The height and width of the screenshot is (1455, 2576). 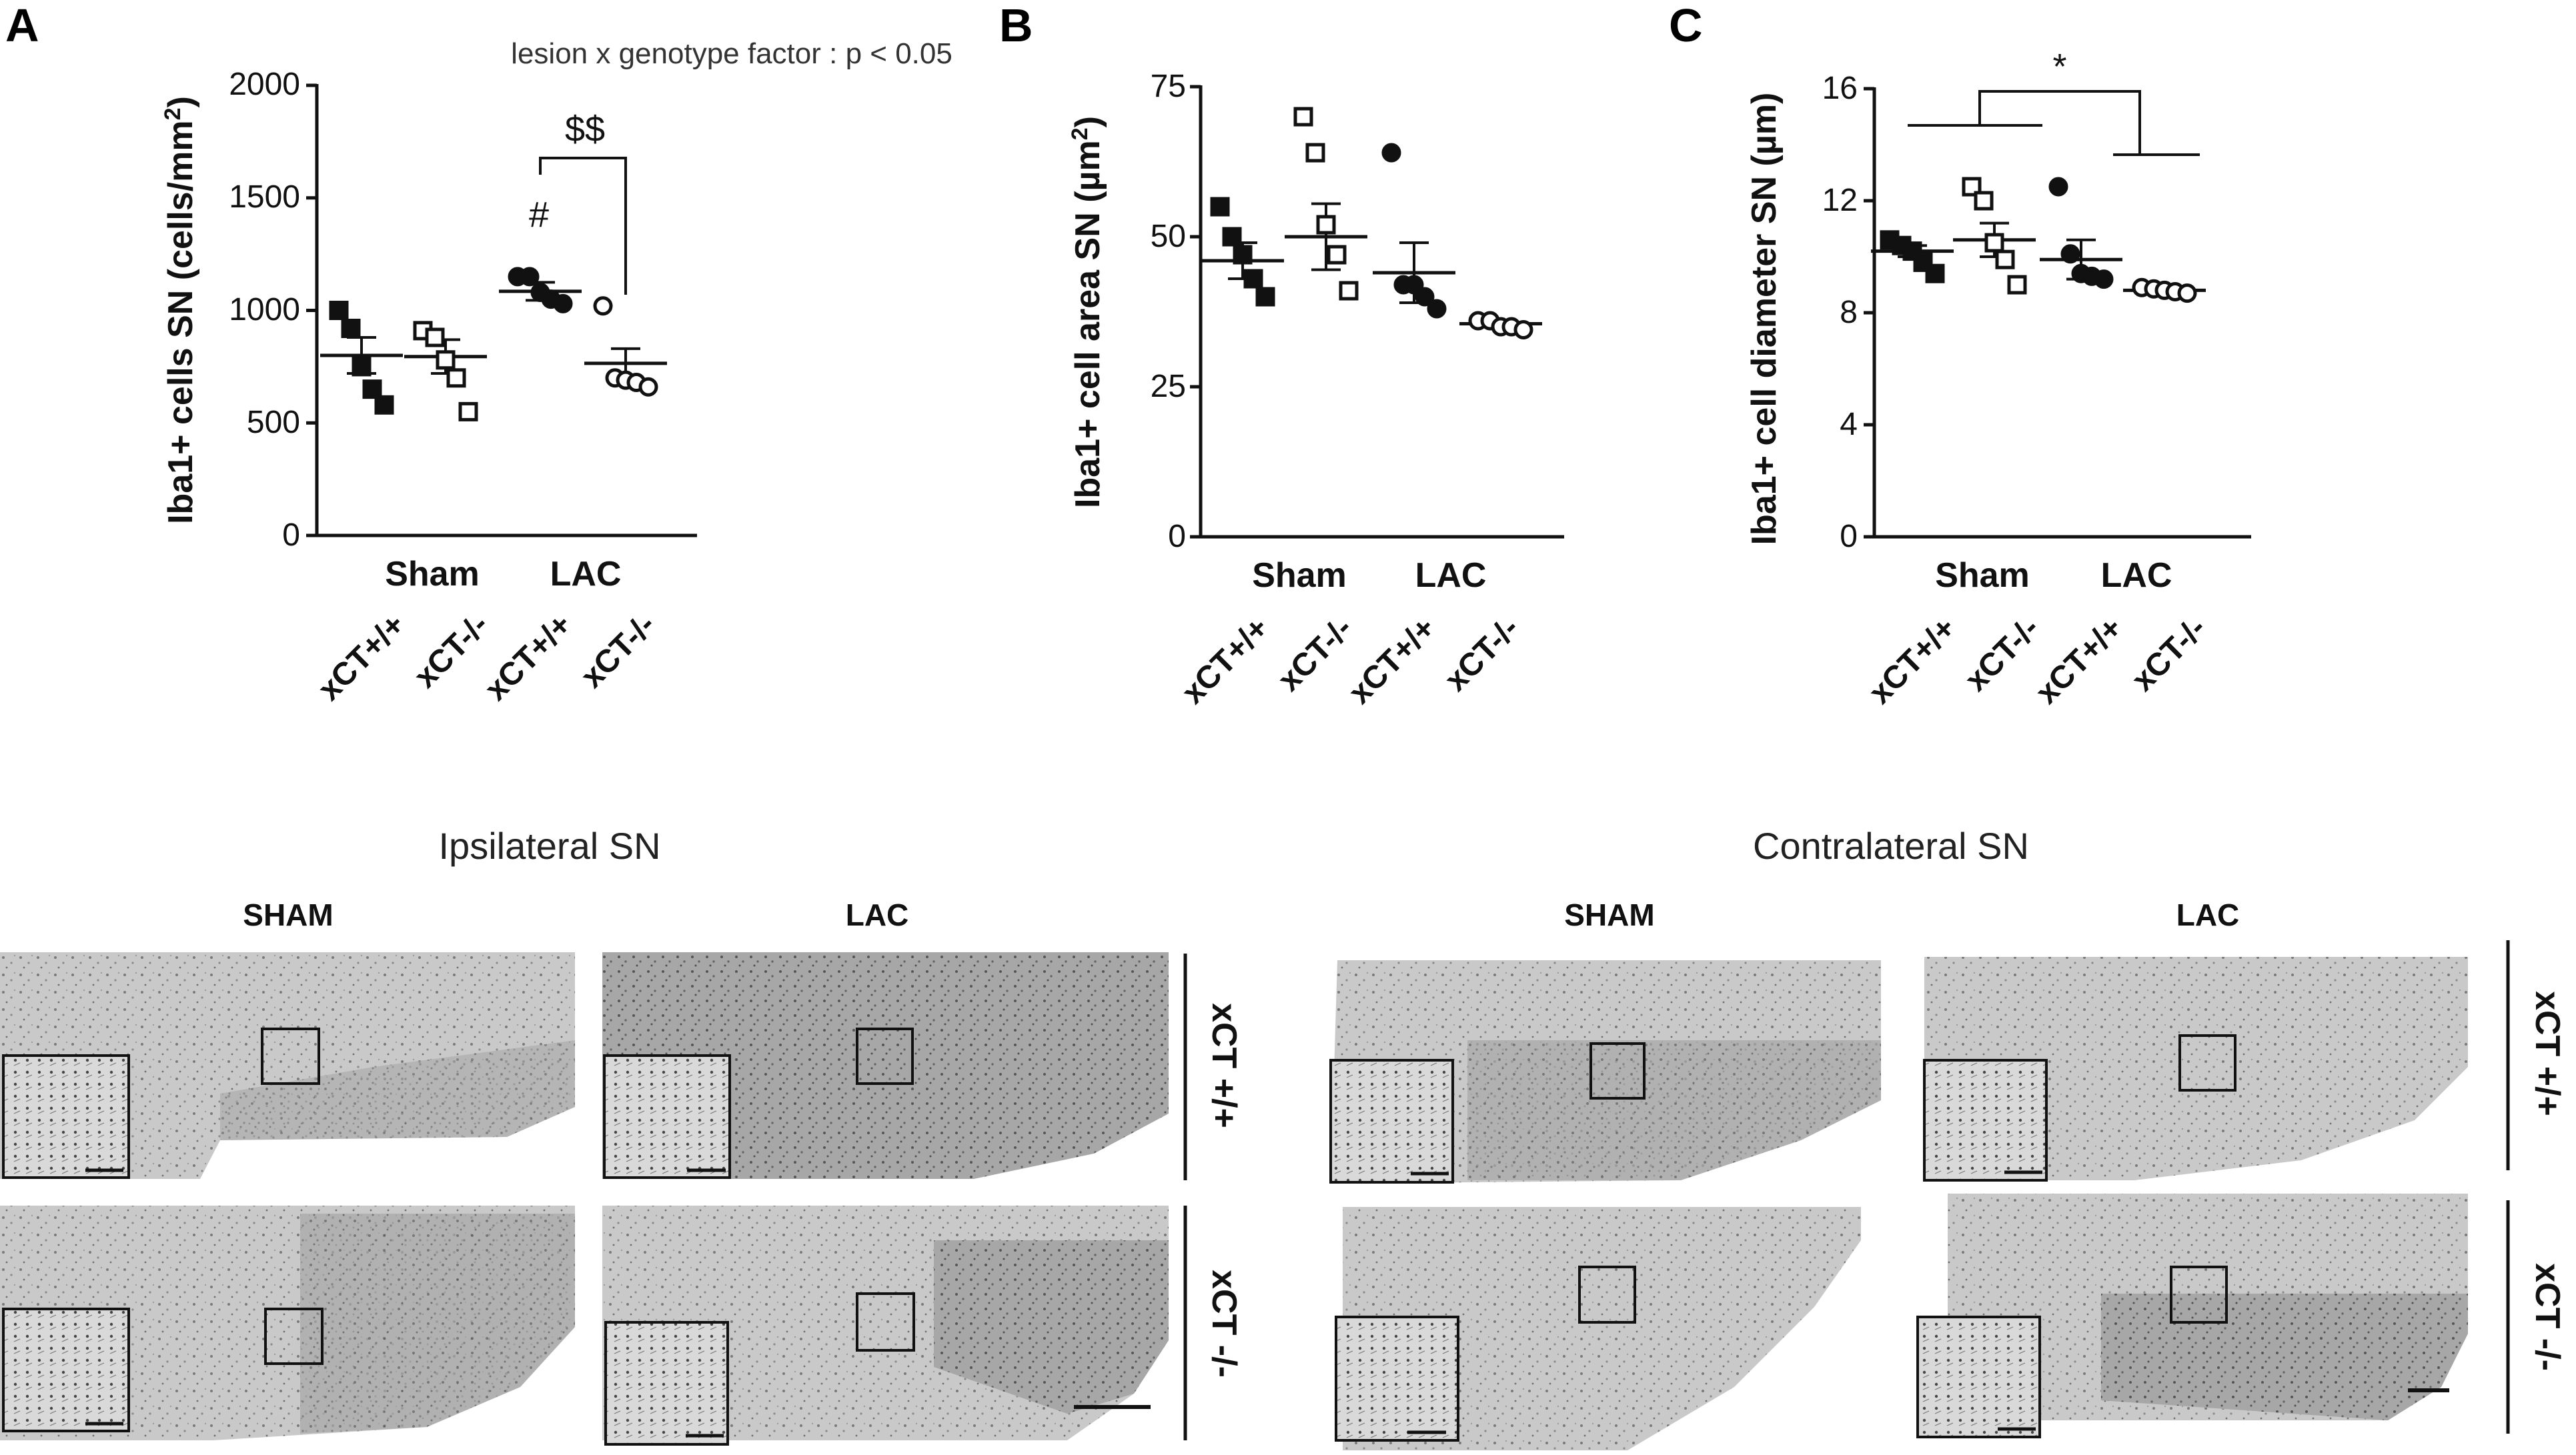 I want to click on y-tick-label: 1000, so click(x=264, y=309).